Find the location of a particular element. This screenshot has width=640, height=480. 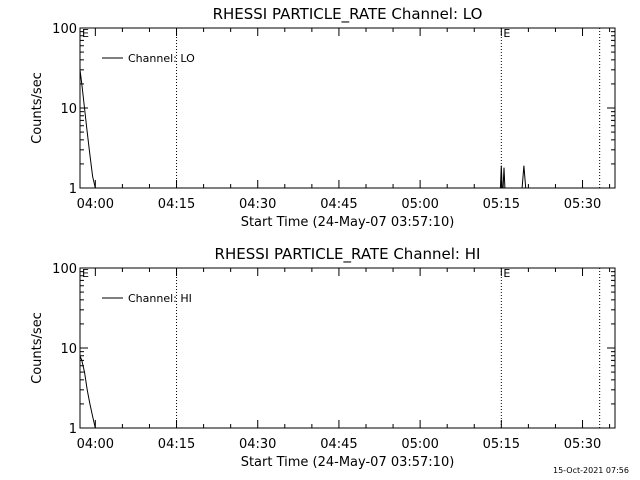

chart1-x-tick-label: 04:45 is located at coordinates (338, 444).